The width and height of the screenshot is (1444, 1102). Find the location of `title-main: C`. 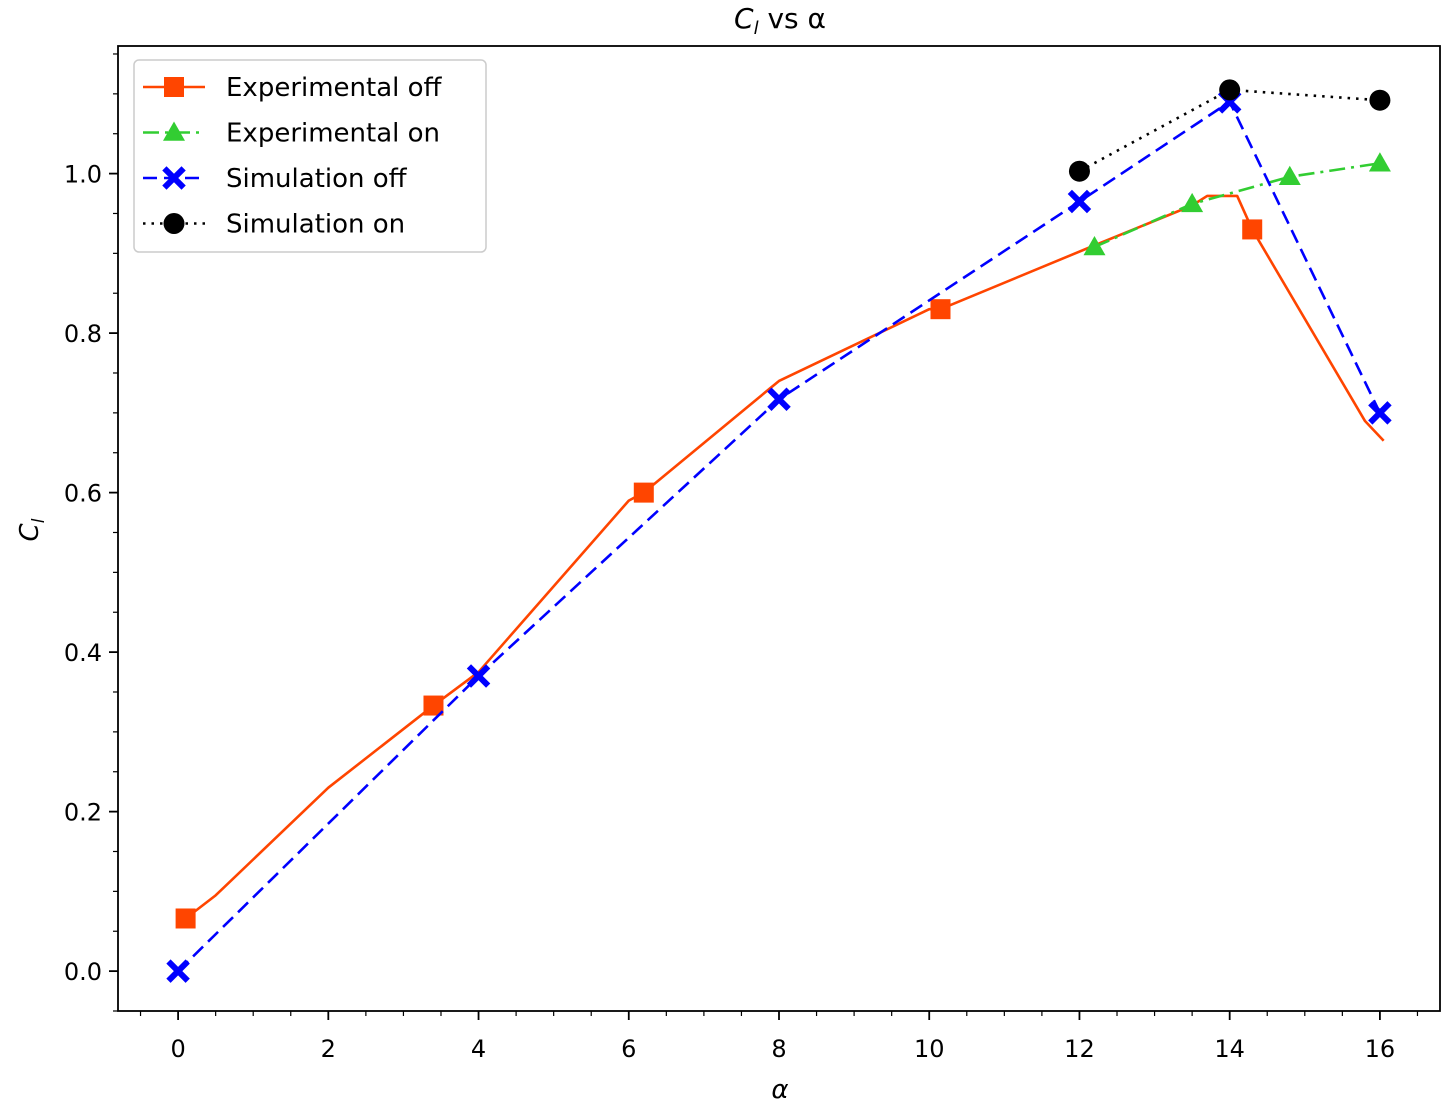

title-main: C is located at coordinates (744, 18).